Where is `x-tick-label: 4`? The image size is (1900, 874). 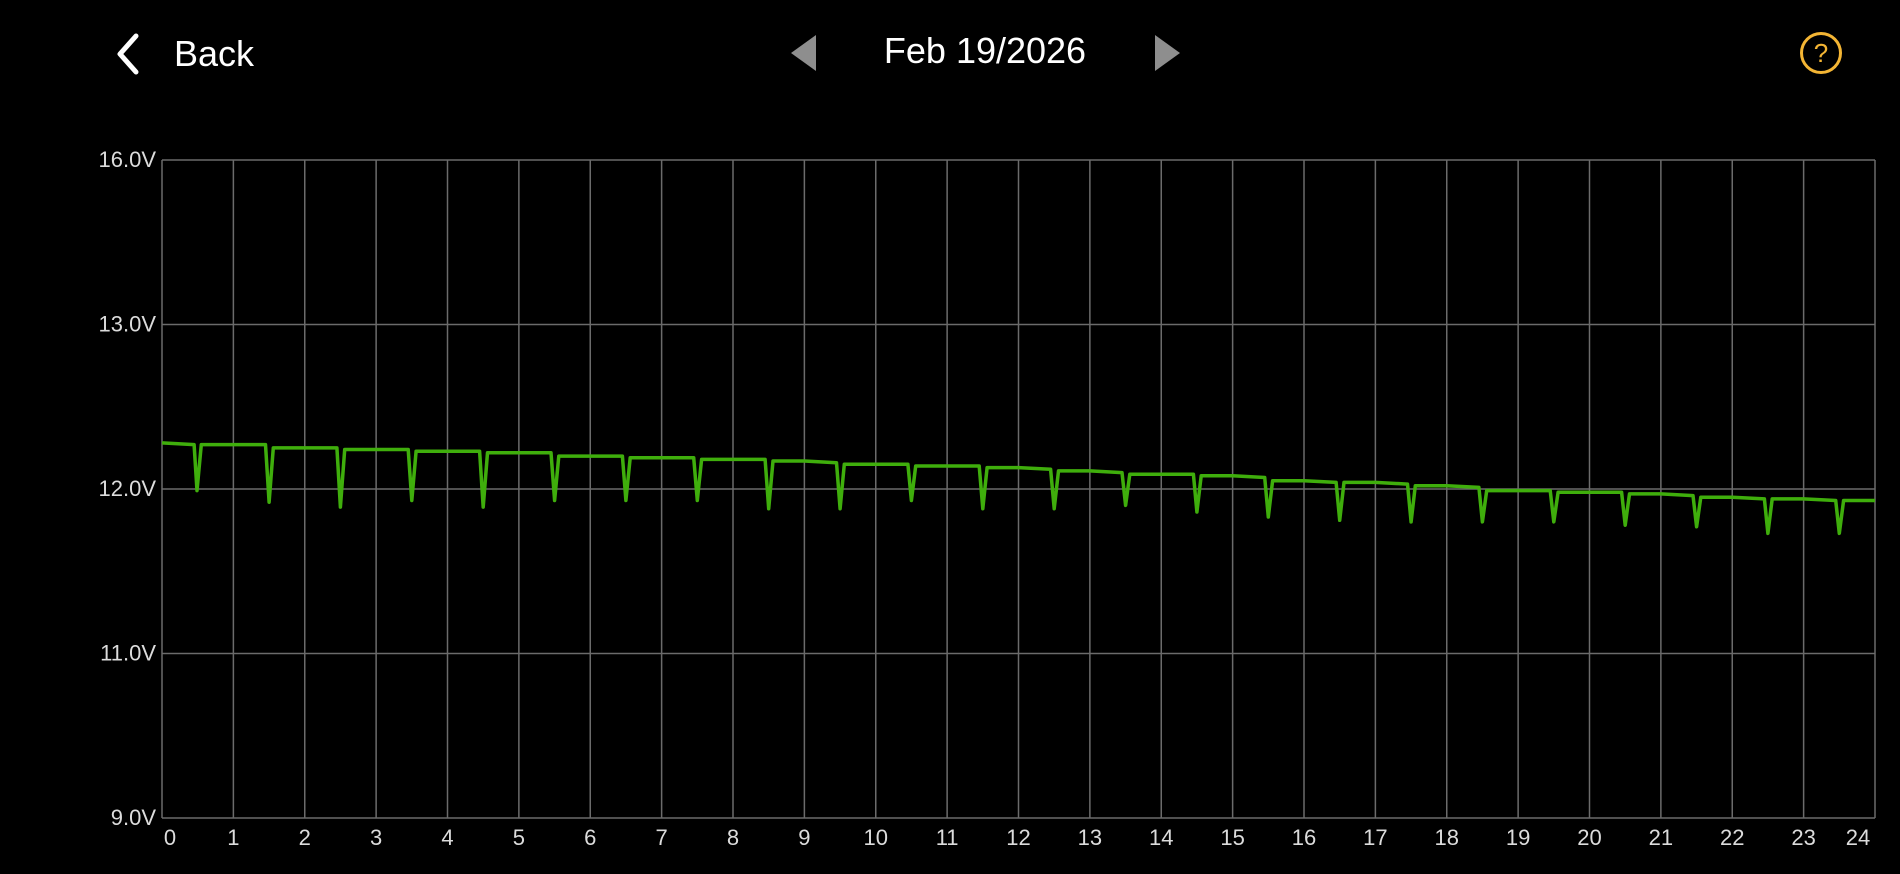
x-tick-label: 4 is located at coordinates (447, 837).